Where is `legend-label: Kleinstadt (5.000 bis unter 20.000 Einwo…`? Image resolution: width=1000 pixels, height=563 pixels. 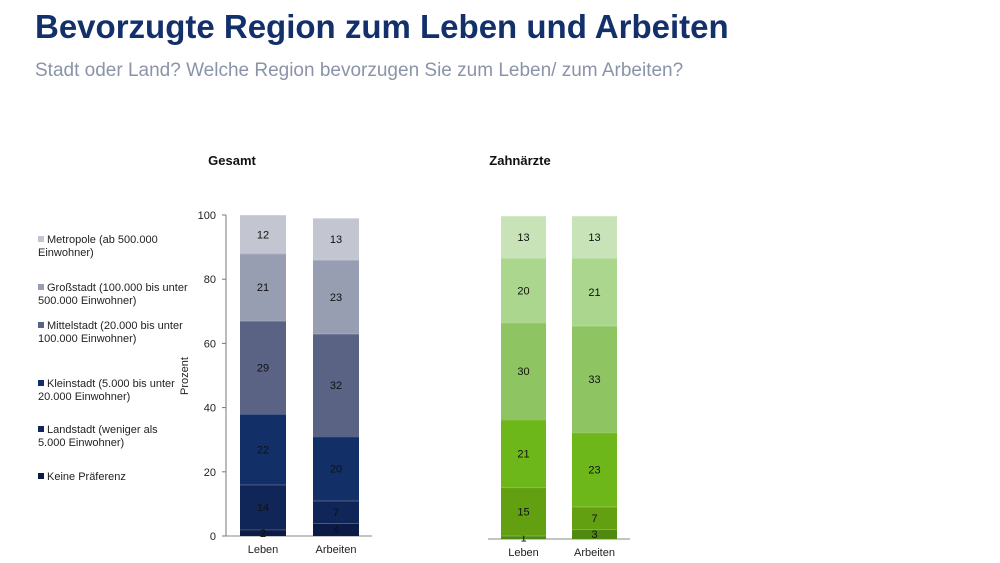
legend-label: Kleinstadt (5.000 bis unter 20.000 Einwo… is located at coordinates (106, 390).